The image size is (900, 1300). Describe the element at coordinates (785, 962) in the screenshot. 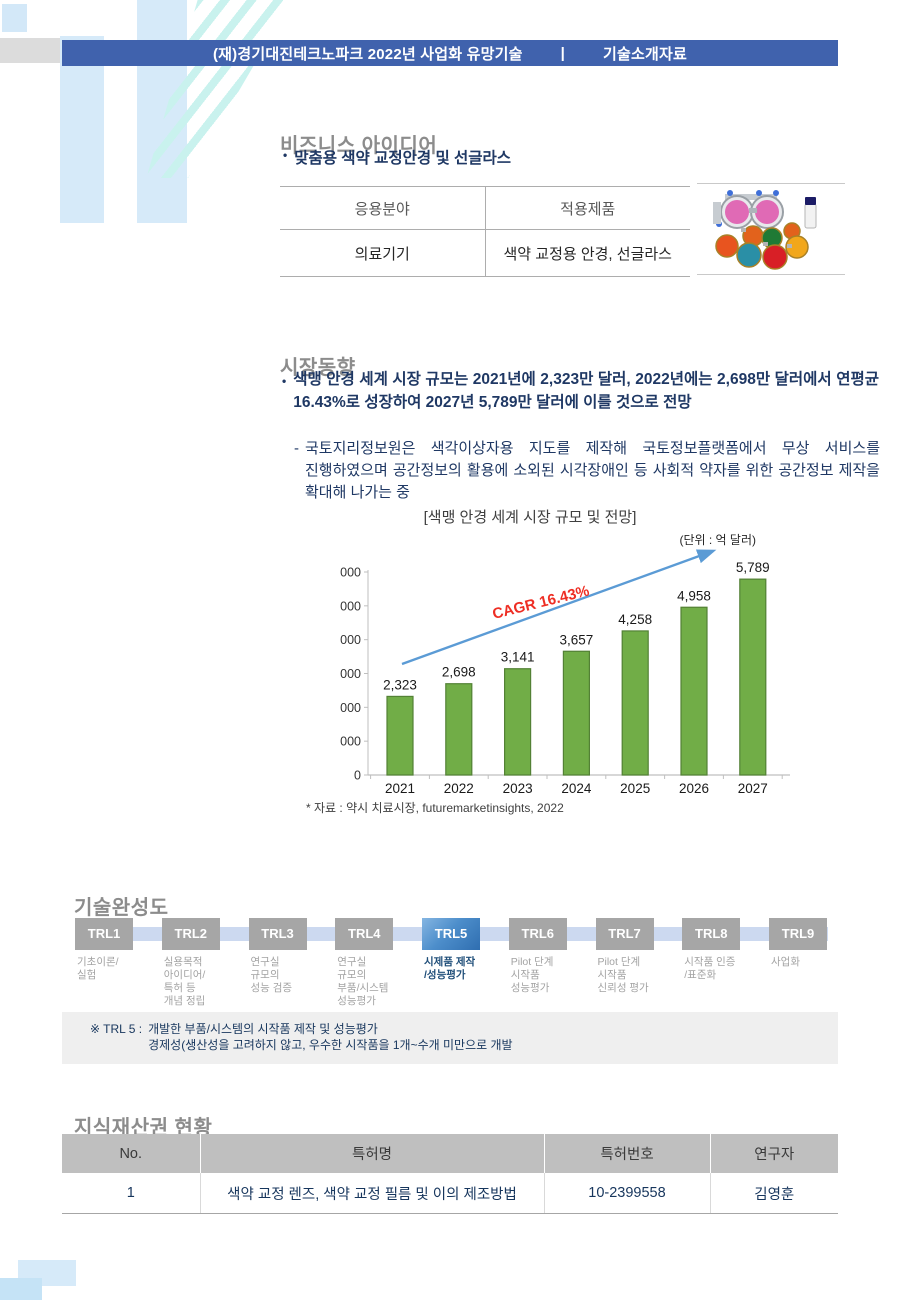

I see `trl-desc-trl9: 사업화` at that location.